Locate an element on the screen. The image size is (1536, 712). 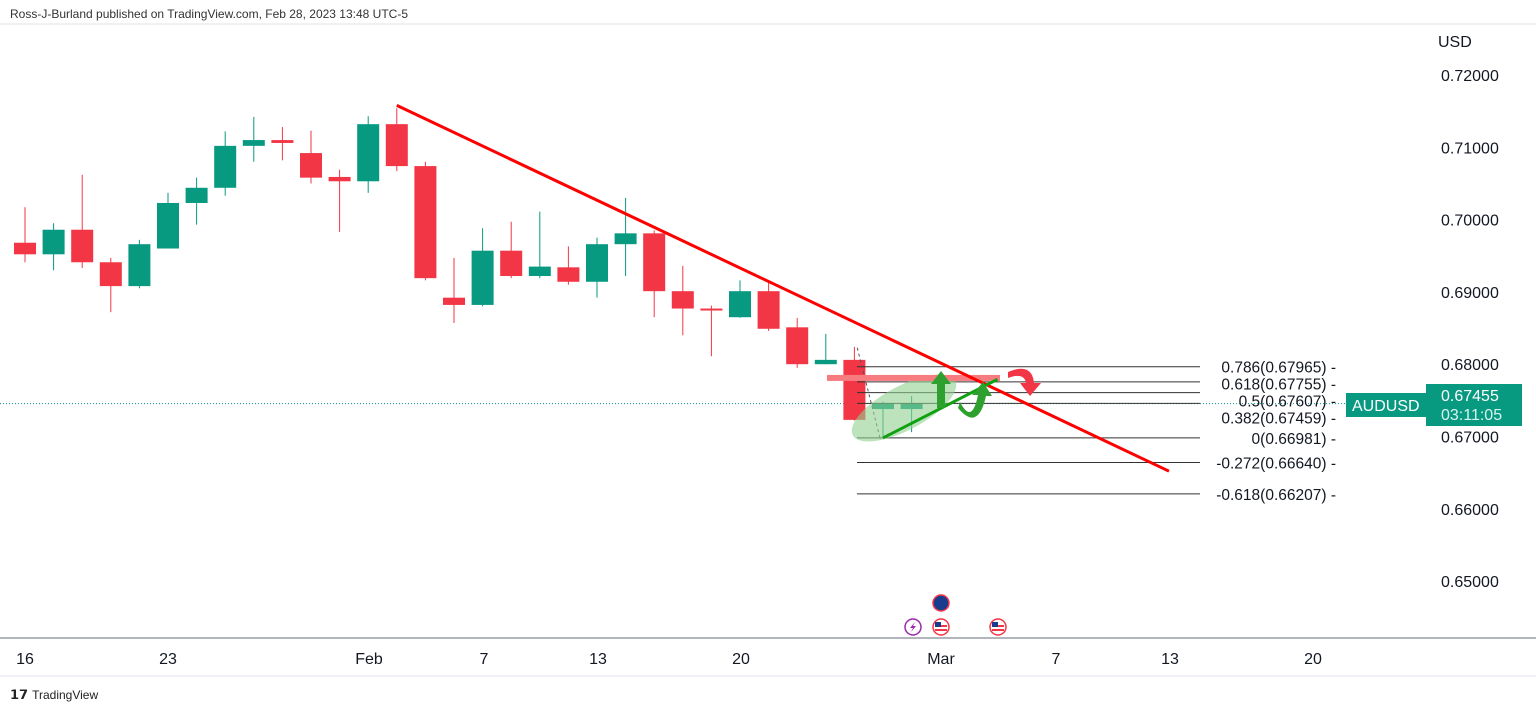
price-tag: AUDUSD 0.67455 03:11:05 is located at coordinates (1434, 405).